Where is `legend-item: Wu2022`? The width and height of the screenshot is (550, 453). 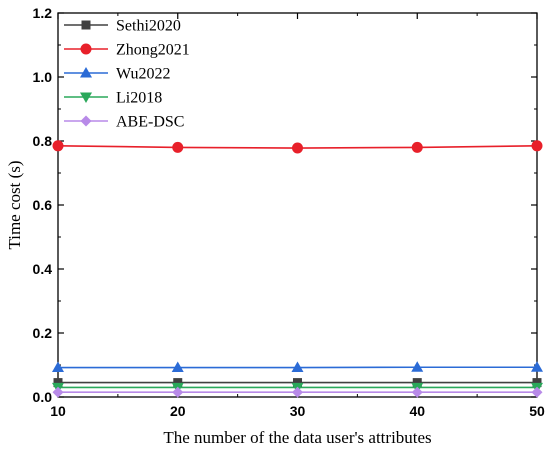 legend-item: Wu2022 is located at coordinates (117, 74).